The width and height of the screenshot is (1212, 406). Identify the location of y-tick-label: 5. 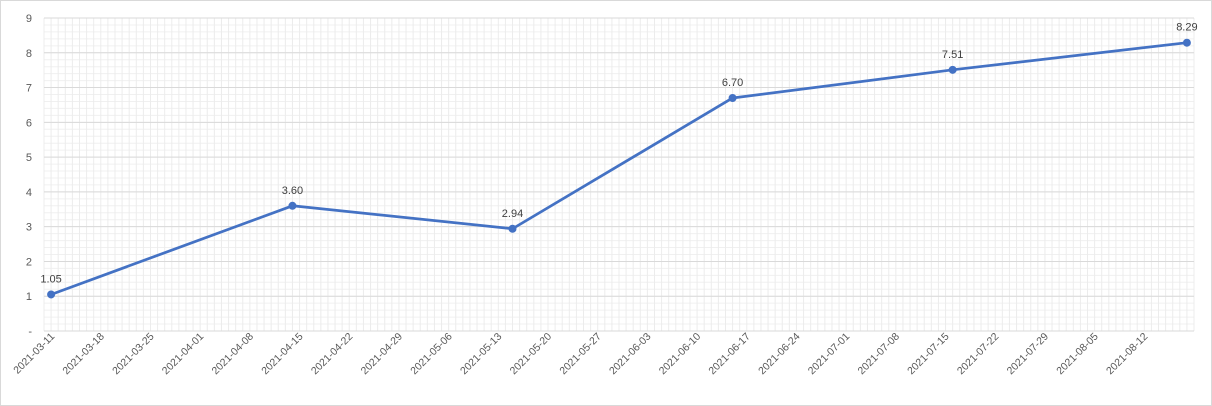
(29, 158).